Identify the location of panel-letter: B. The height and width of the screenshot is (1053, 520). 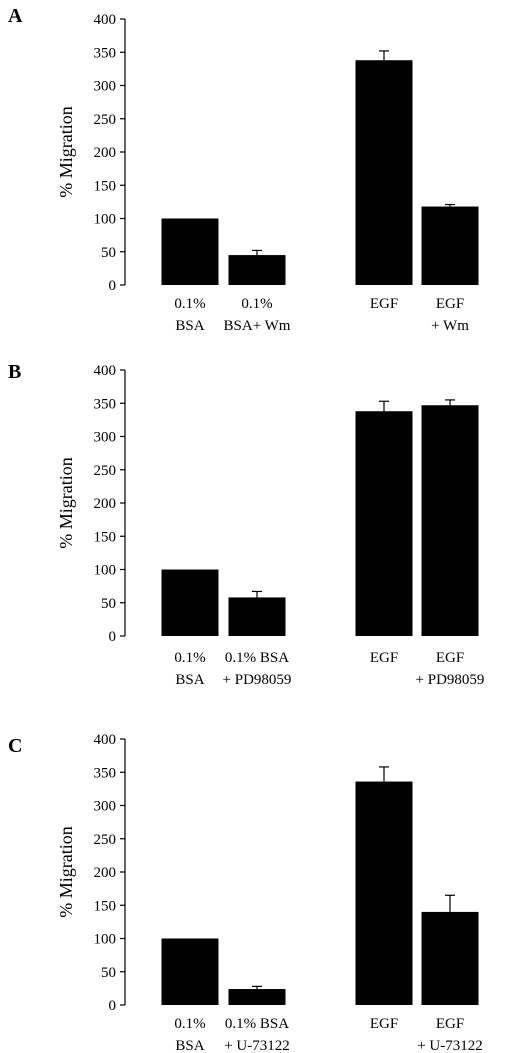
(14, 372).